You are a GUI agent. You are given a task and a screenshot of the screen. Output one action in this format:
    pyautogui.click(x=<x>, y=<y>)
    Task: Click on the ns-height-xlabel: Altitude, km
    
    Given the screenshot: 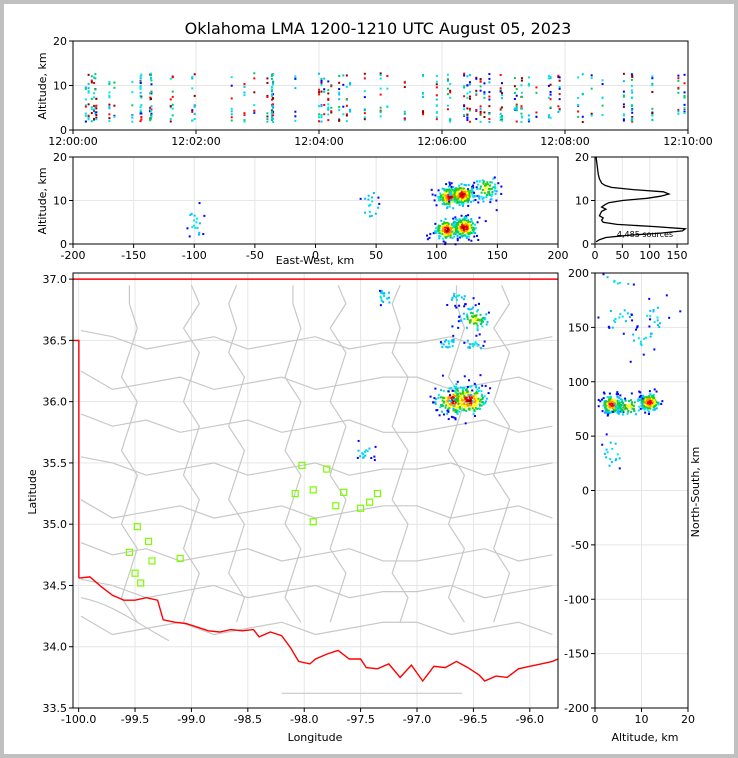 What is the action you would take?
    pyautogui.click(x=644, y=737)
    